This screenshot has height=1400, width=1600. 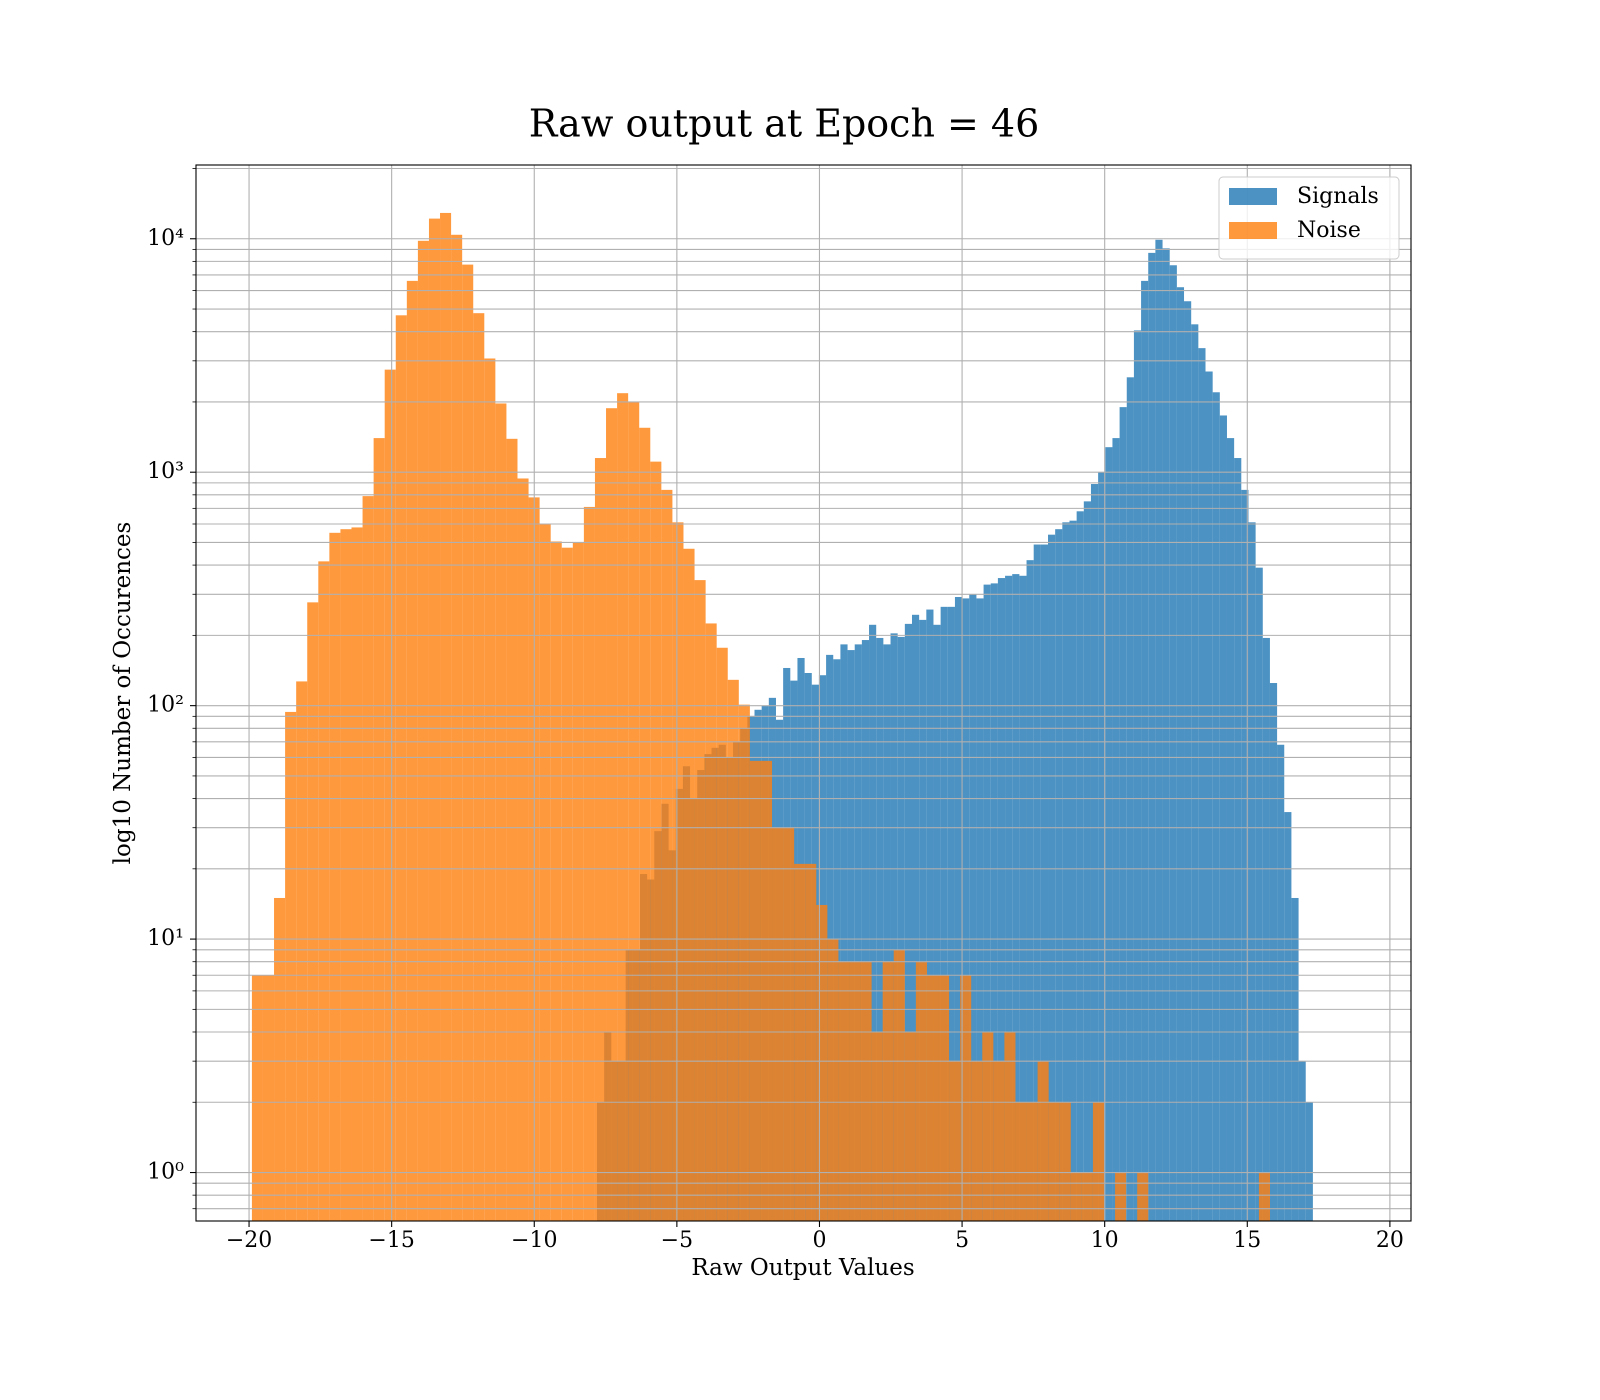 I want to click on legend-label: Noise, so click(x=1329, y=230).